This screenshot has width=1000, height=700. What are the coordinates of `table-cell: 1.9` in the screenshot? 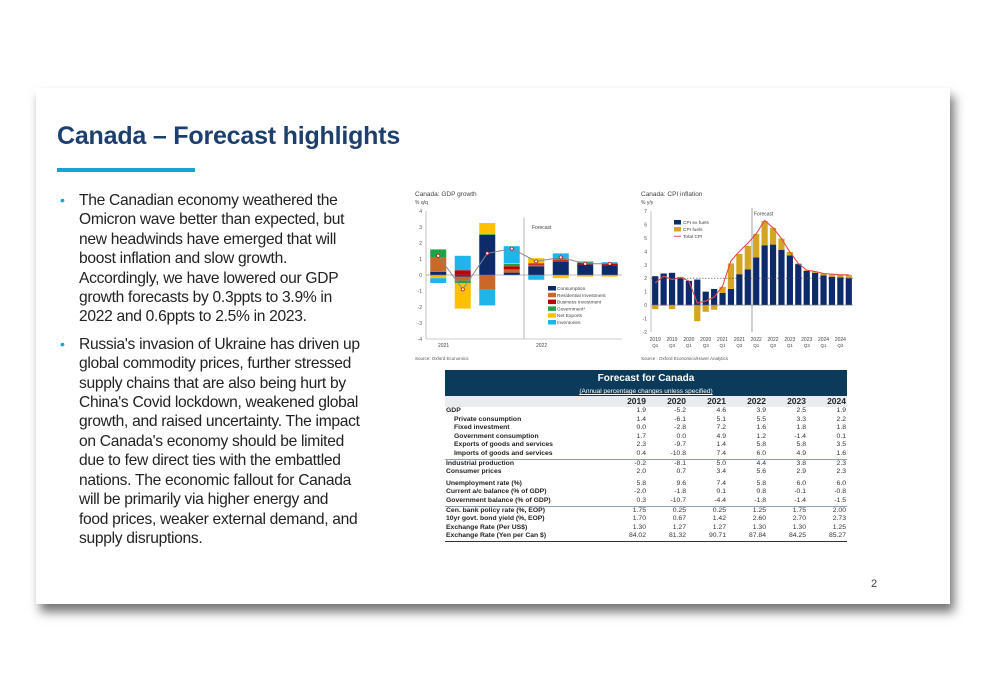 It's located at (841, 410).